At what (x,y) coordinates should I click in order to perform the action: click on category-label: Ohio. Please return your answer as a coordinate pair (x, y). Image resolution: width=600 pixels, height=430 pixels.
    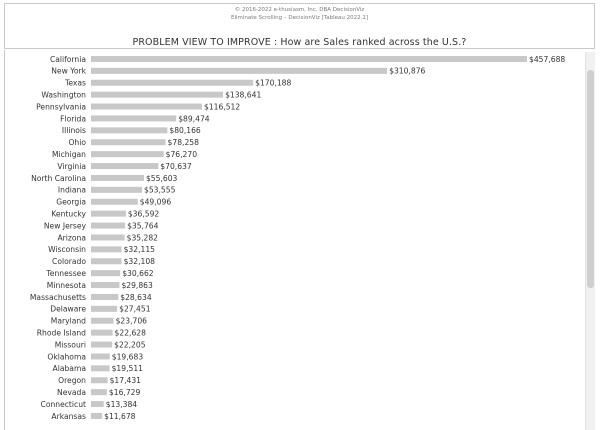
    Looking at the image, I should click on (77, 142).